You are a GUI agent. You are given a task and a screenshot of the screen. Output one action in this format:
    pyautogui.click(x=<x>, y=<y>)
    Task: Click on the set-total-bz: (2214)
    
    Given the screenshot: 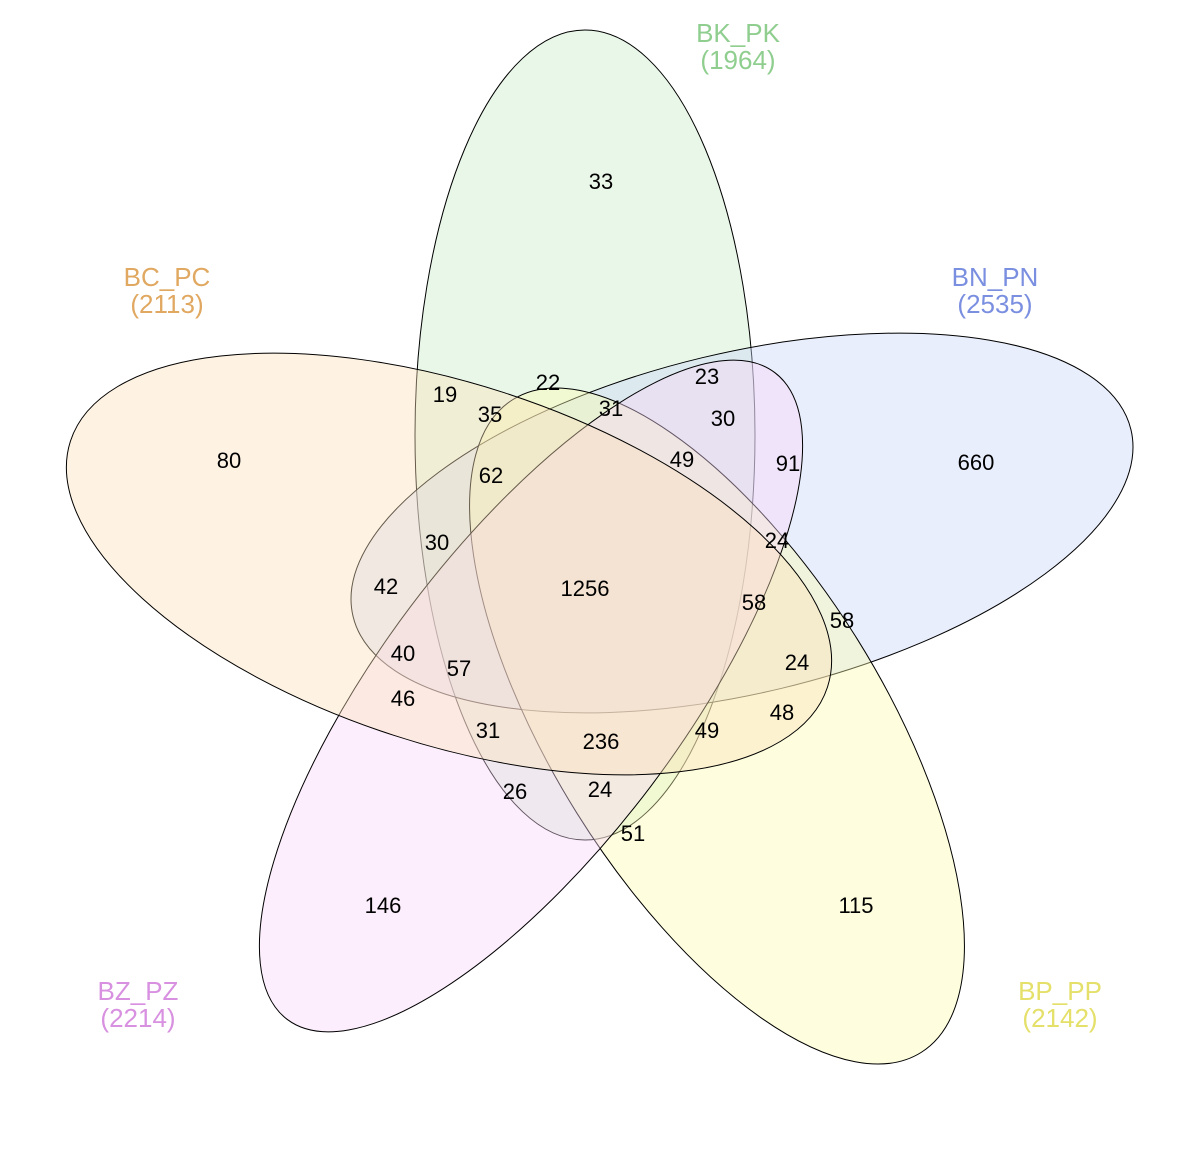 What is the action you would take?
    pyautogui.click(x=137, y=1018)
    